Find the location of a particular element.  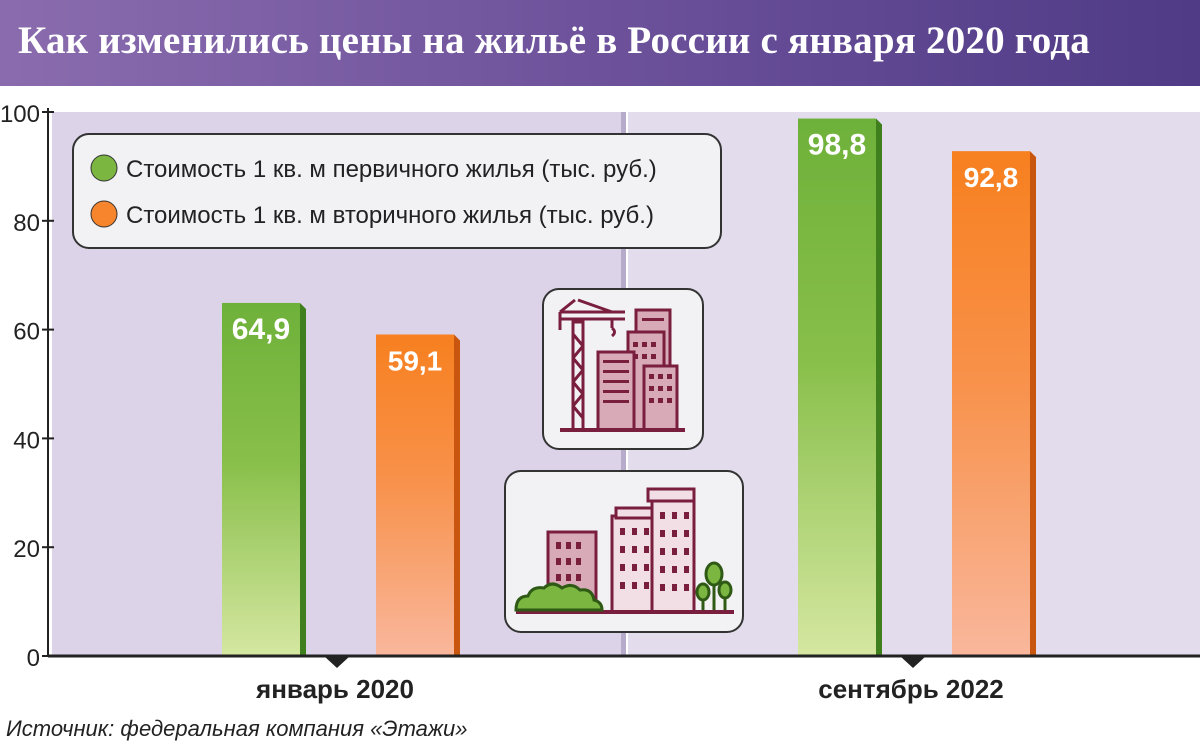

bar-value-label: 98,8 is located at coordinates (837, 145).